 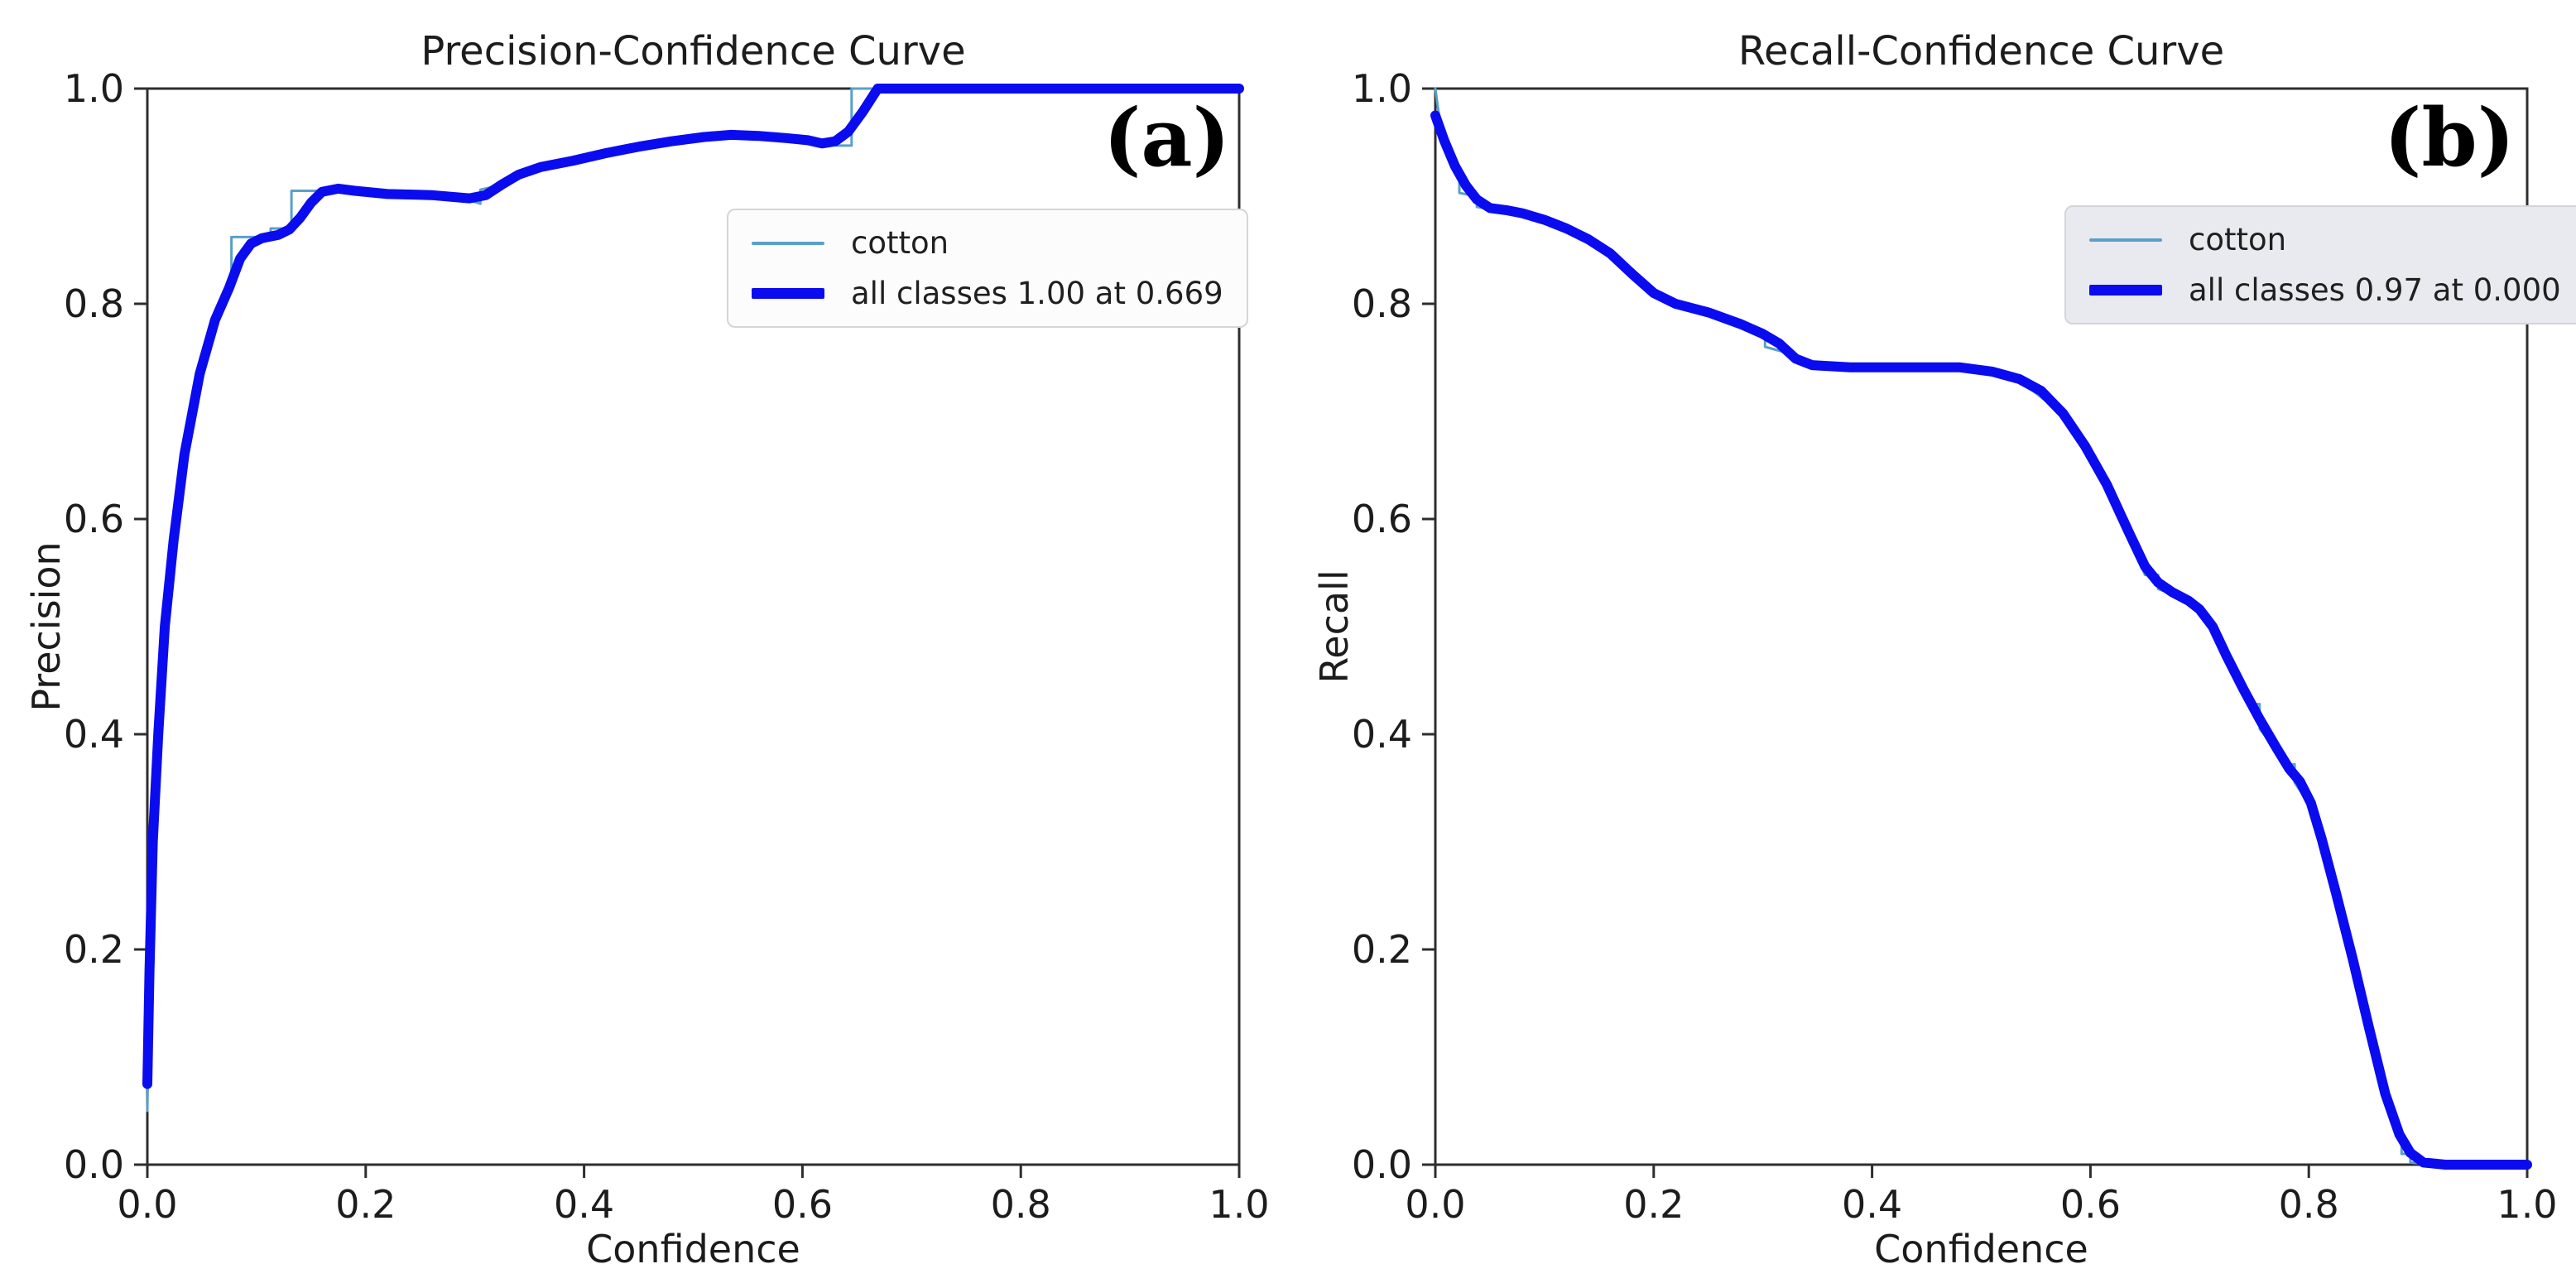 What do you see at coordinates (987, 268) in the screenshot?
I see `legend: cotton all classes 1.00 at 0.669` at bounding box center [987, 268].